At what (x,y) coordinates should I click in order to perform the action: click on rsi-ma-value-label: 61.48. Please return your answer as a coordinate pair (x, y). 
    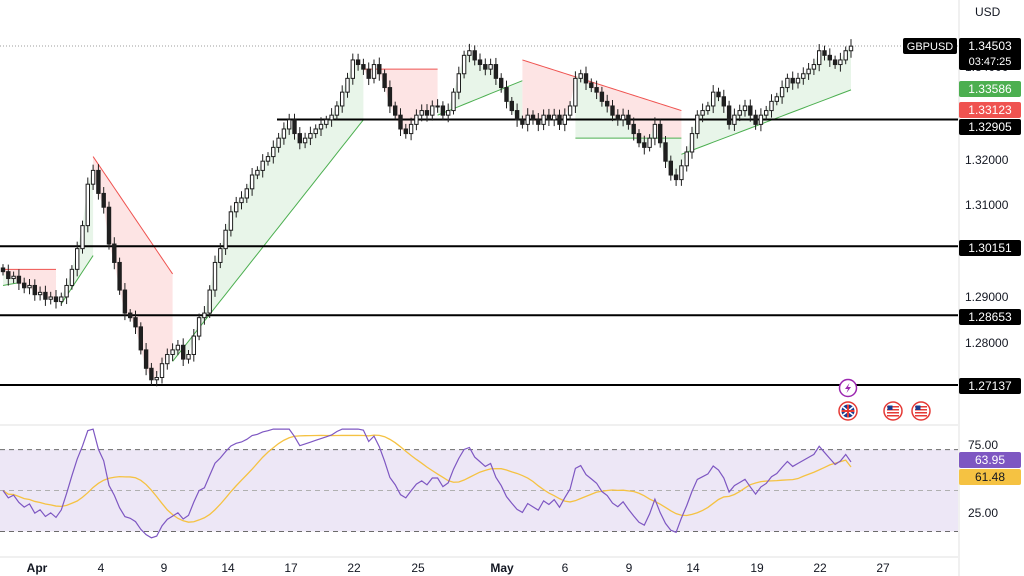
    Looking at the image, I should click on (990, 477).